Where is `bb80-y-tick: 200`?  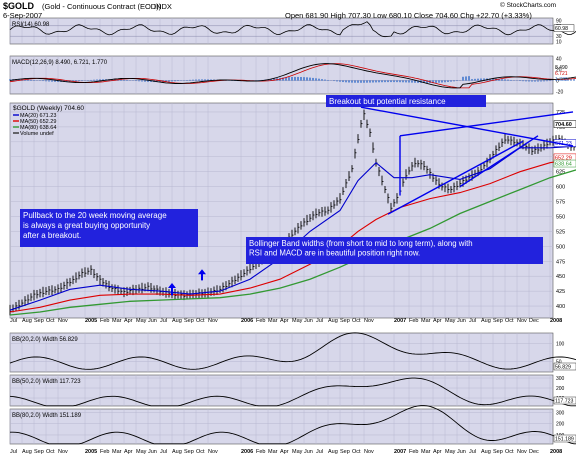
bb80-y-tick: 200 is located at coordinates (560, 425).